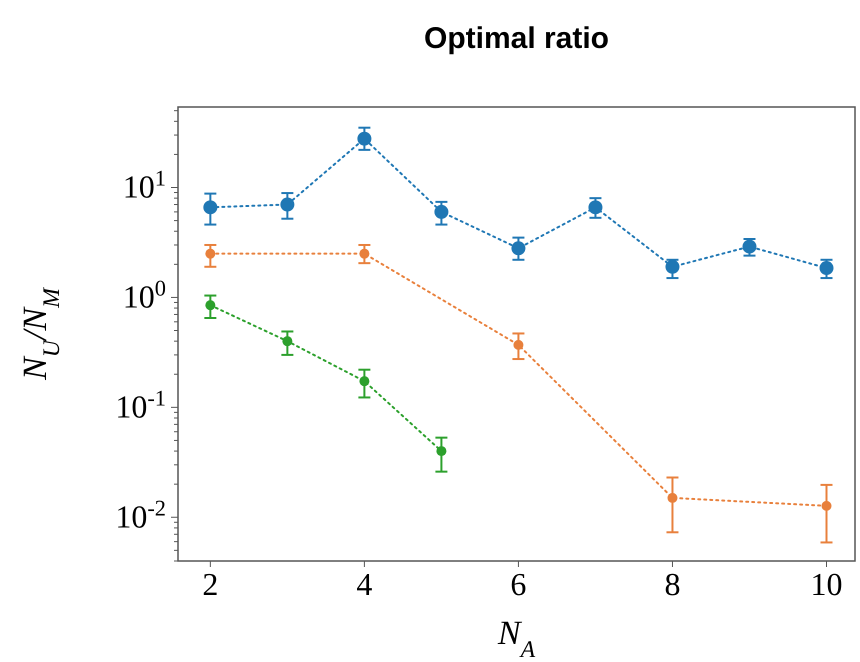 This screenshot has width=860, height=662. What do you see at coordinates (518, 584) in the screenshot?
I see `x-tick-label: 6` at bounding box center [518, 584].